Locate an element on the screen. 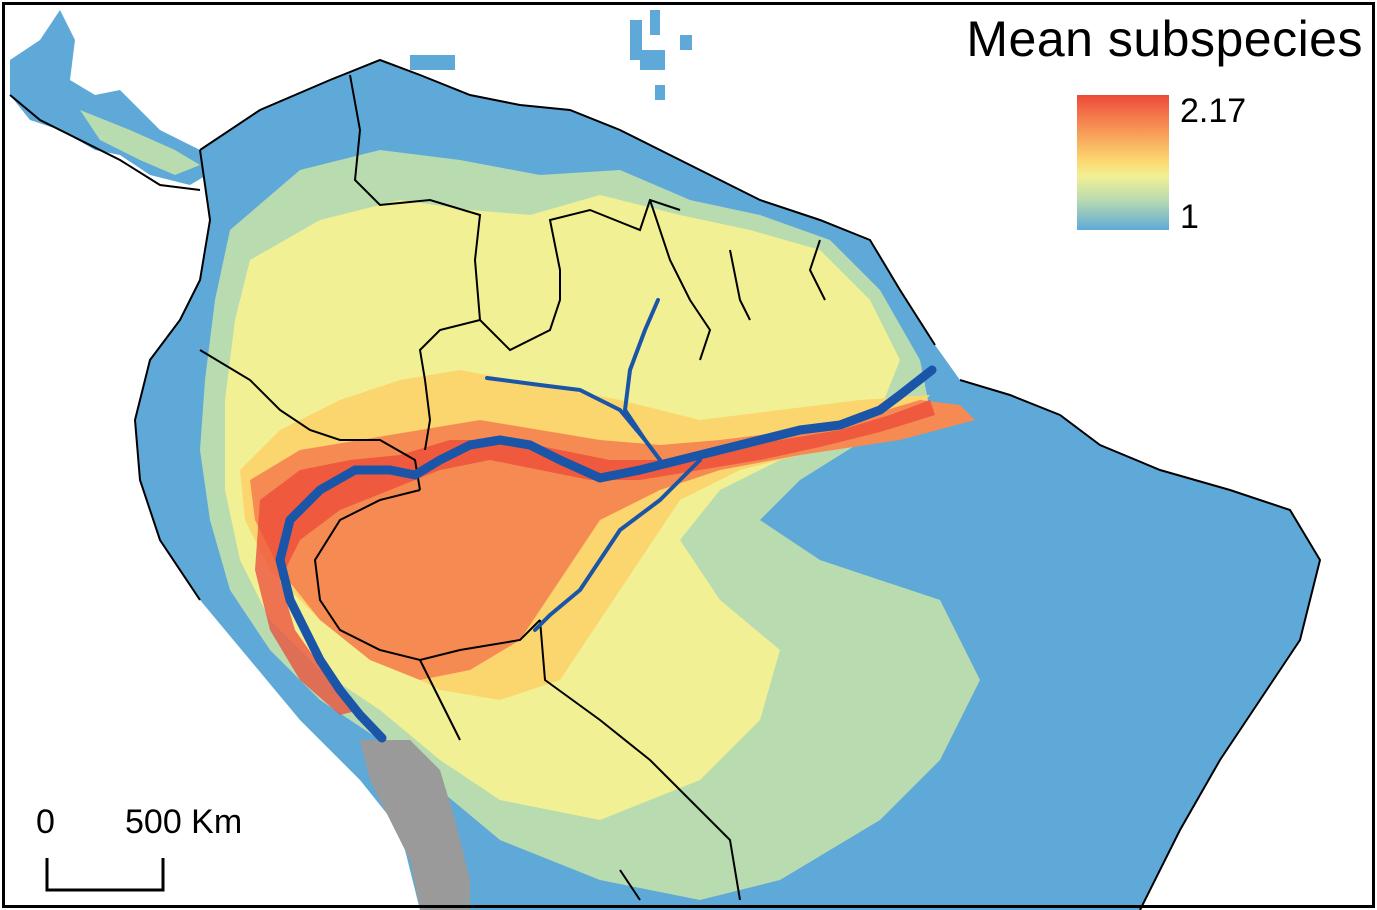 The image size is (1377, 910). branco-river is located at coordinates (641, 370).